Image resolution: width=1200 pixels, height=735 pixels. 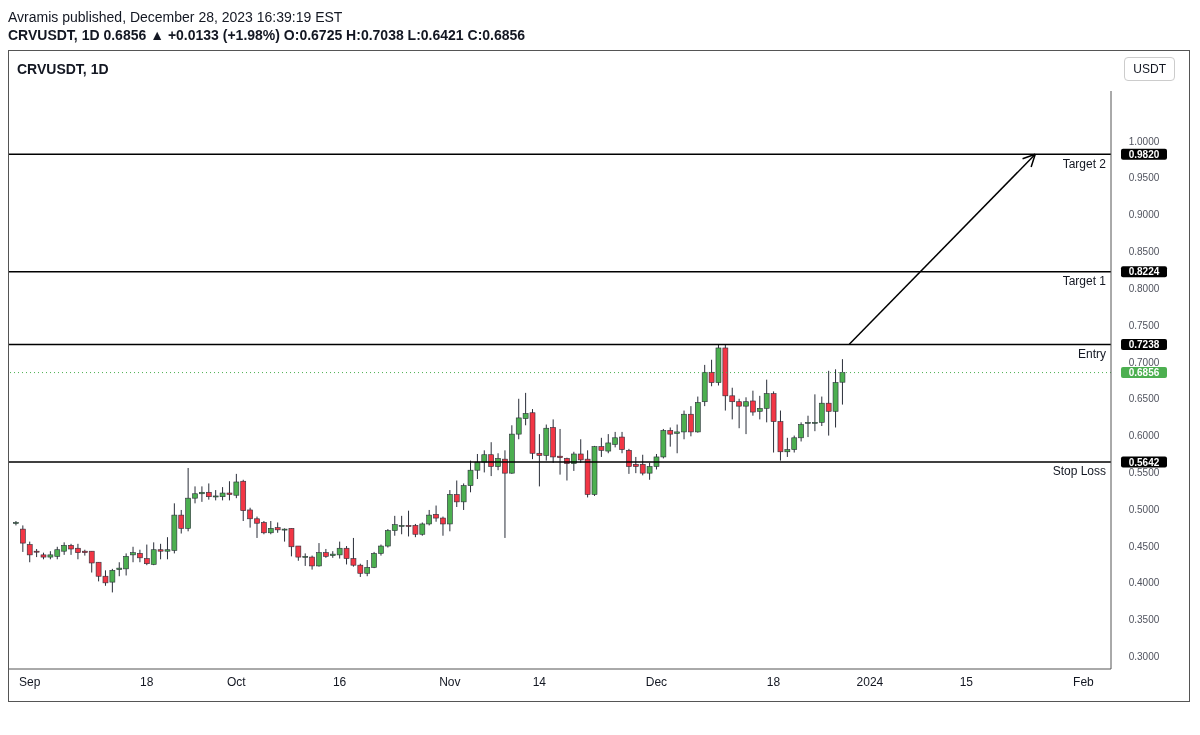 What do you see at coordinates (267, 35) in the screenshot?
I see `chart-subtitle: CRVUSDT, 1D 0.6856 ▲ +0.0133 (+1.98%) O:0.6725 H:0.7038 L:0.6421 C:0.6856` at bounding box center [267, 35].